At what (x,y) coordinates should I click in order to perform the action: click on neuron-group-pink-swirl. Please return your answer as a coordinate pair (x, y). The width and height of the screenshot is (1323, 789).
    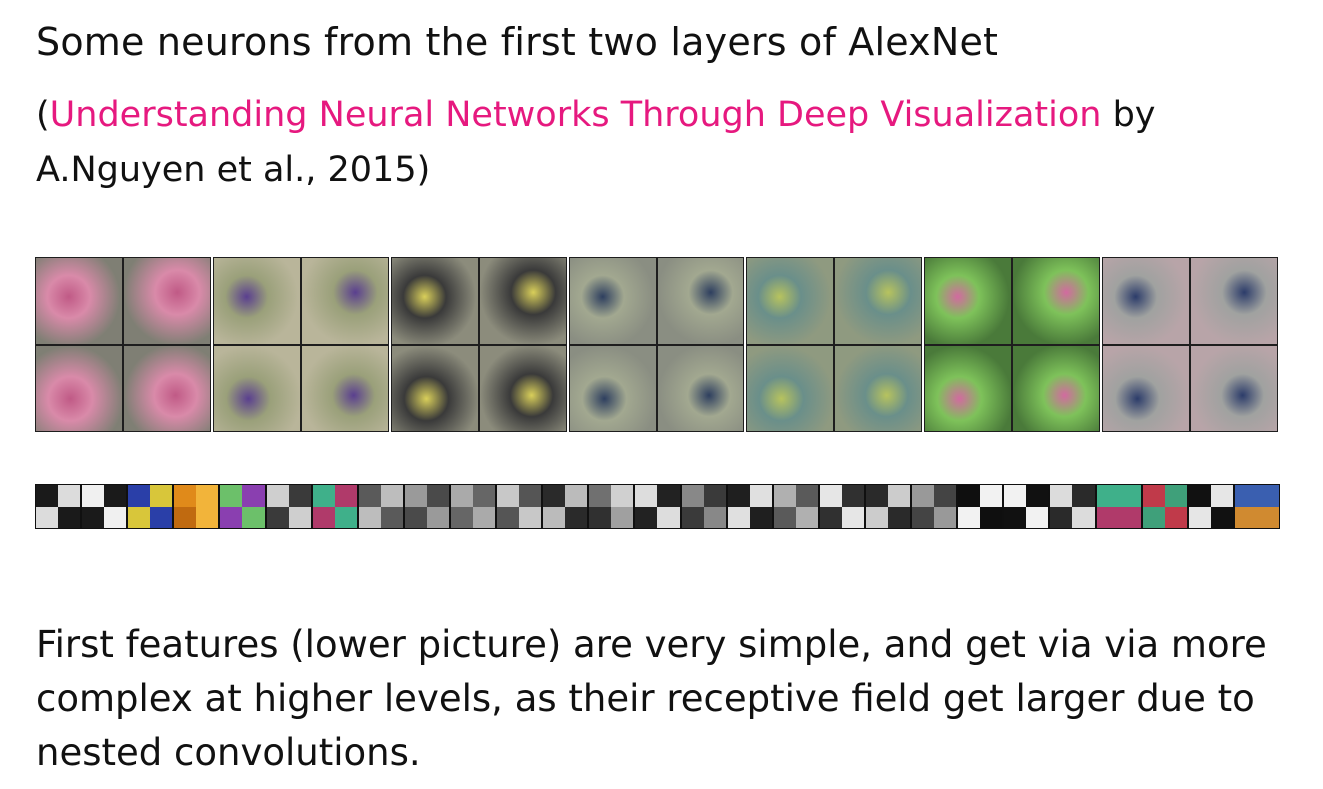
    Looking at the image, I should click on (123, 344).